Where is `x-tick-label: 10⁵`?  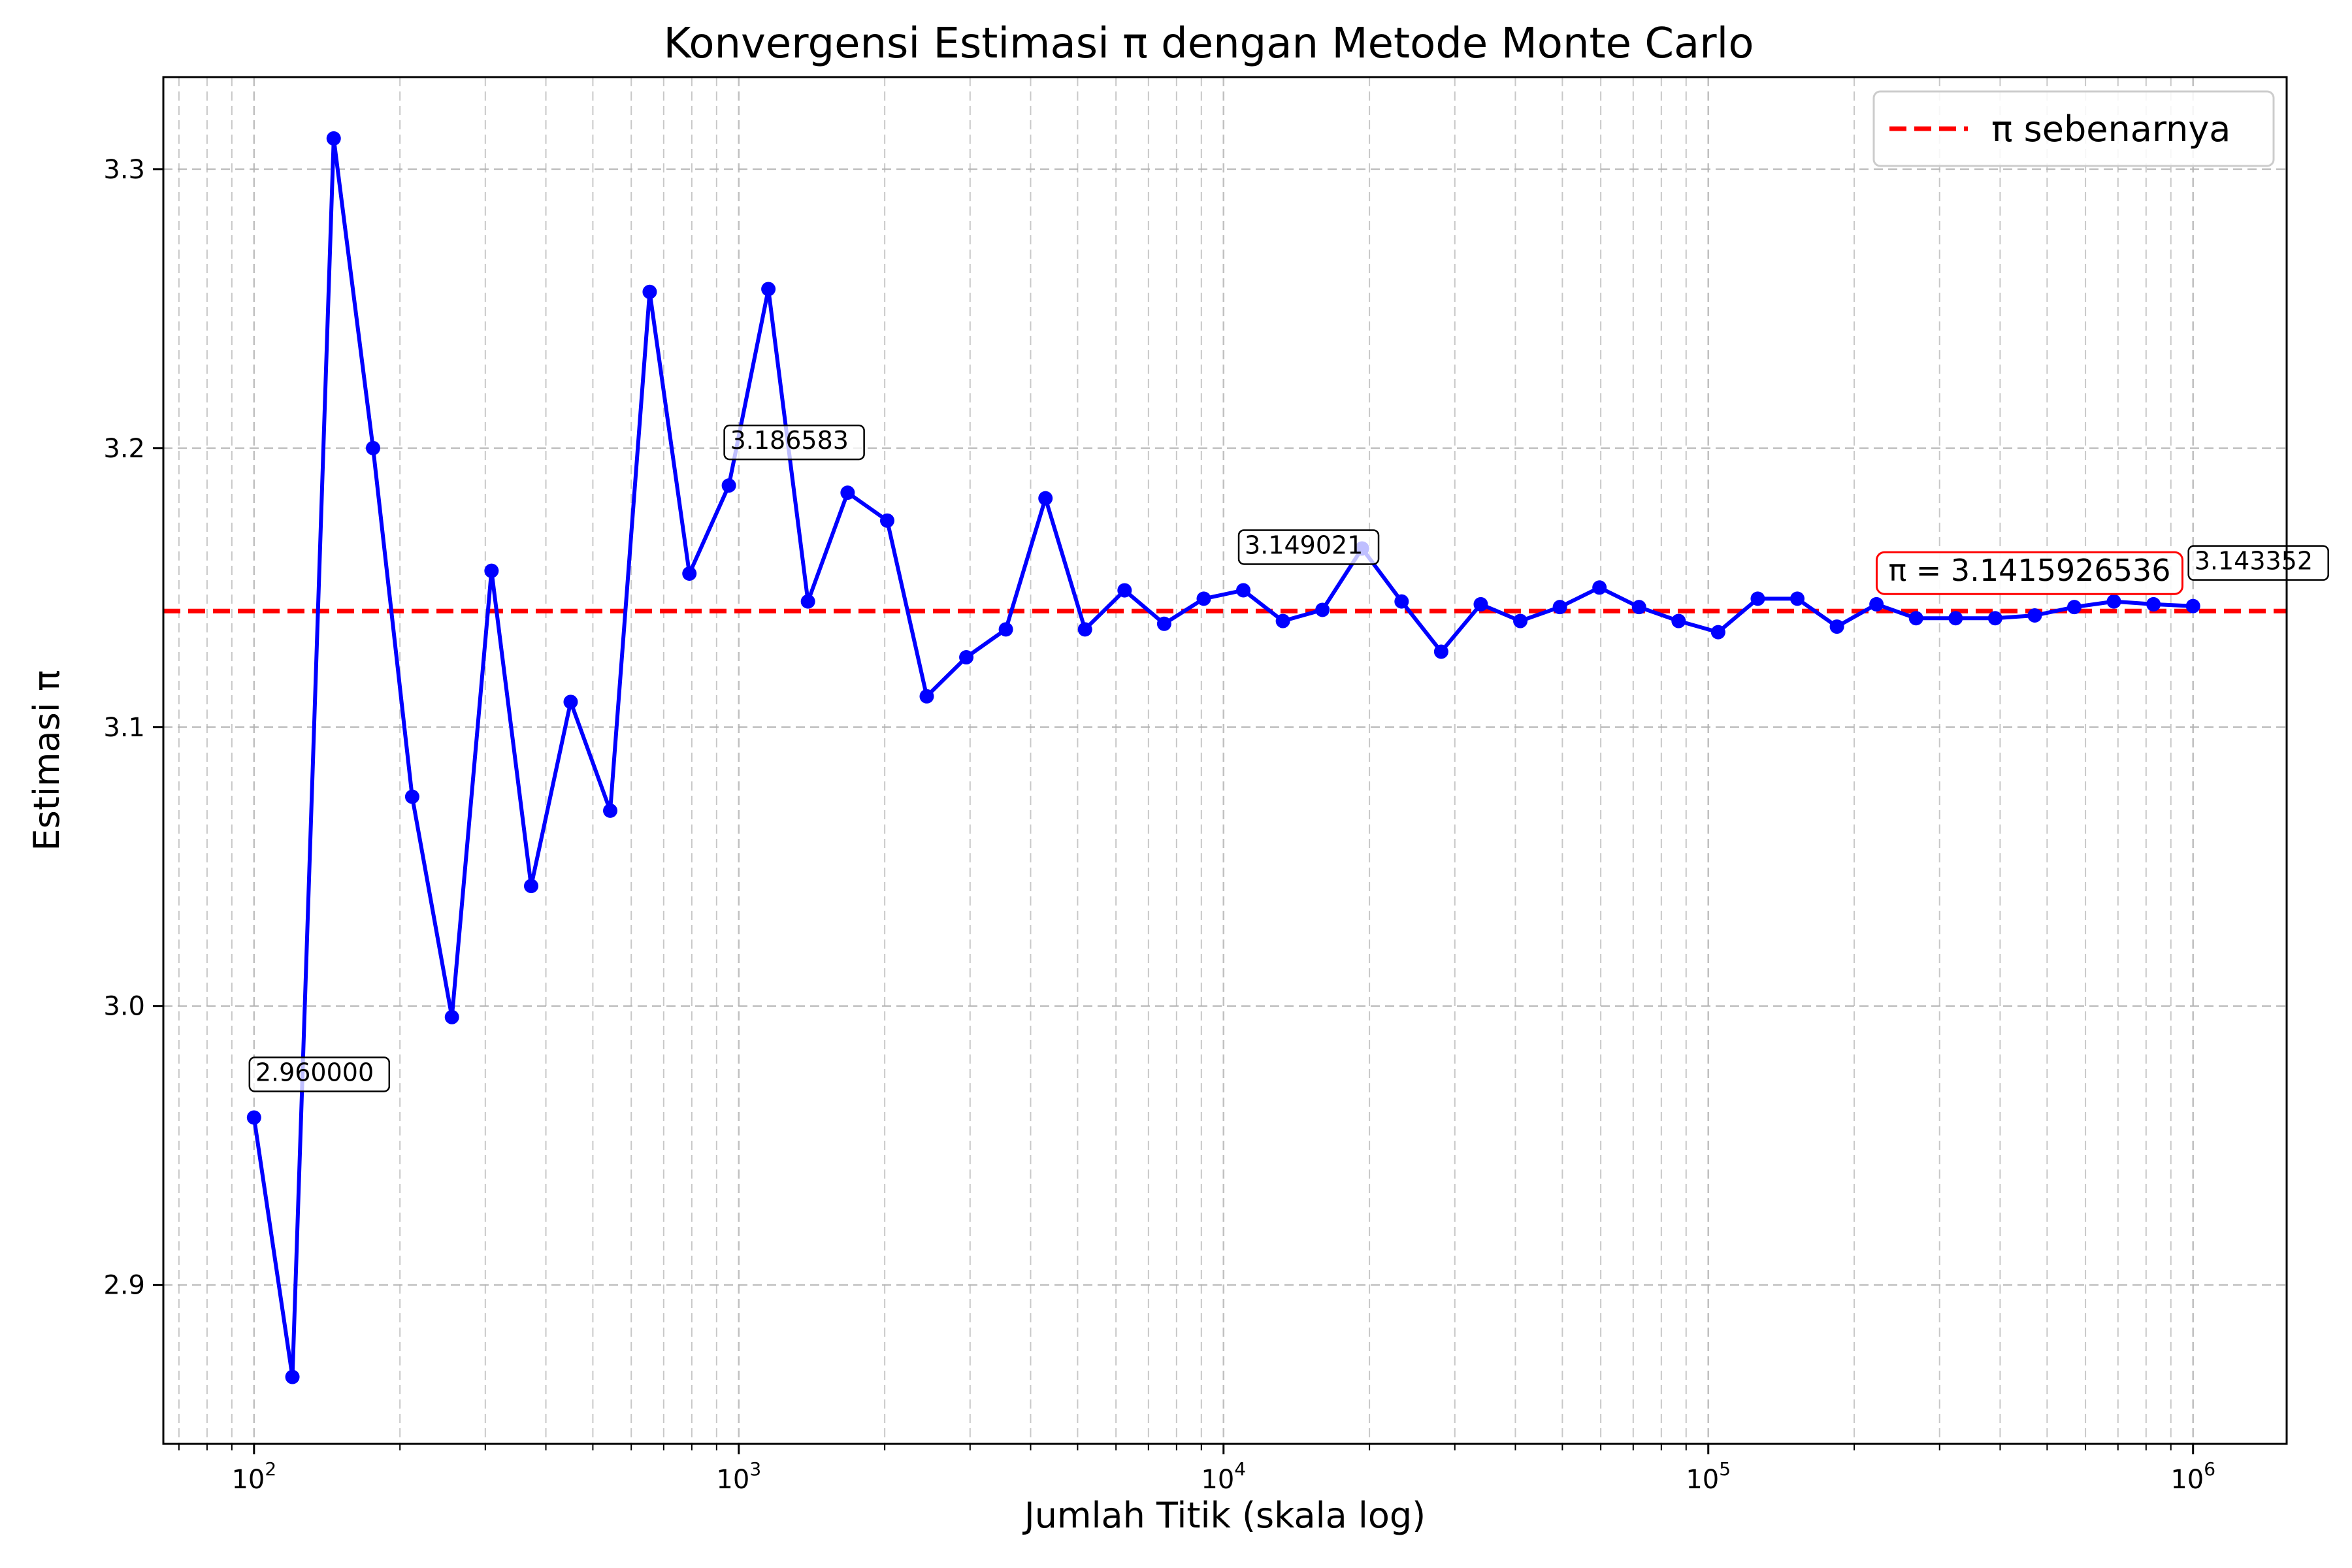 x-tick-label: 10⁵ is located at coordinates (1708, 1476).